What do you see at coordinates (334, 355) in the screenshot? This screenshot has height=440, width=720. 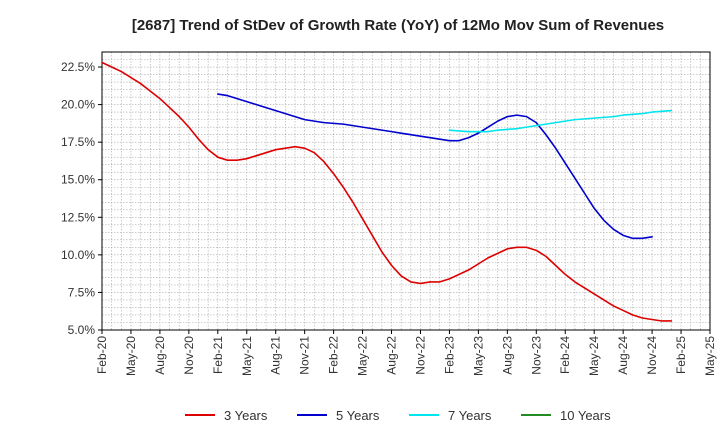 I see `x-tick-label: Feb-22` at bounding box center [334, 355].